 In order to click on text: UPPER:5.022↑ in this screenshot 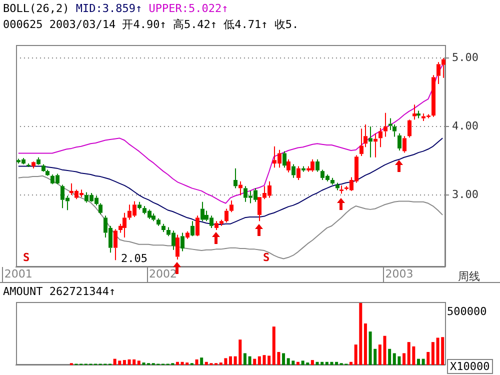, I will do `click(188, 8)`.